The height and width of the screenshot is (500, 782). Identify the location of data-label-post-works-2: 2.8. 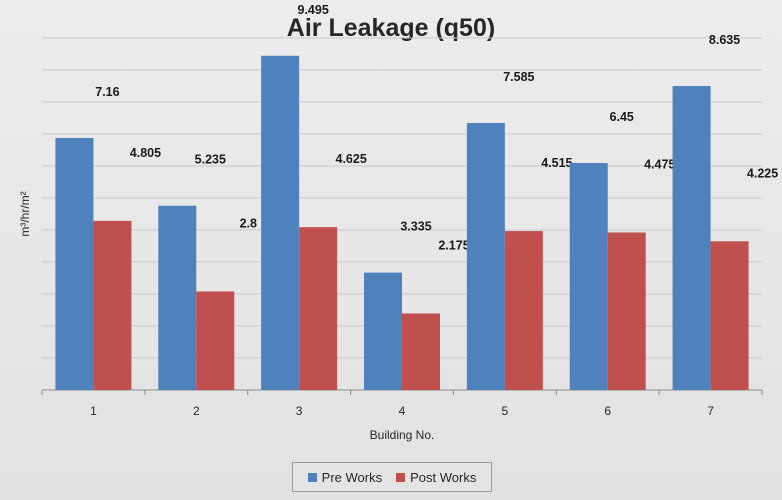
(248, 223).